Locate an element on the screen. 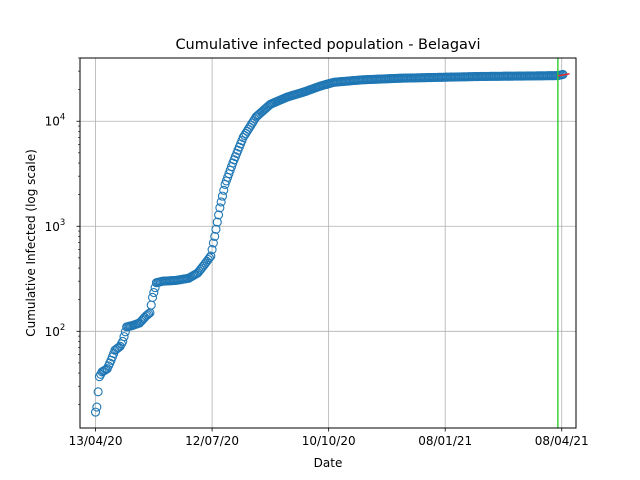  y-tick-label: 10³ is located at coordinates (55, 226).